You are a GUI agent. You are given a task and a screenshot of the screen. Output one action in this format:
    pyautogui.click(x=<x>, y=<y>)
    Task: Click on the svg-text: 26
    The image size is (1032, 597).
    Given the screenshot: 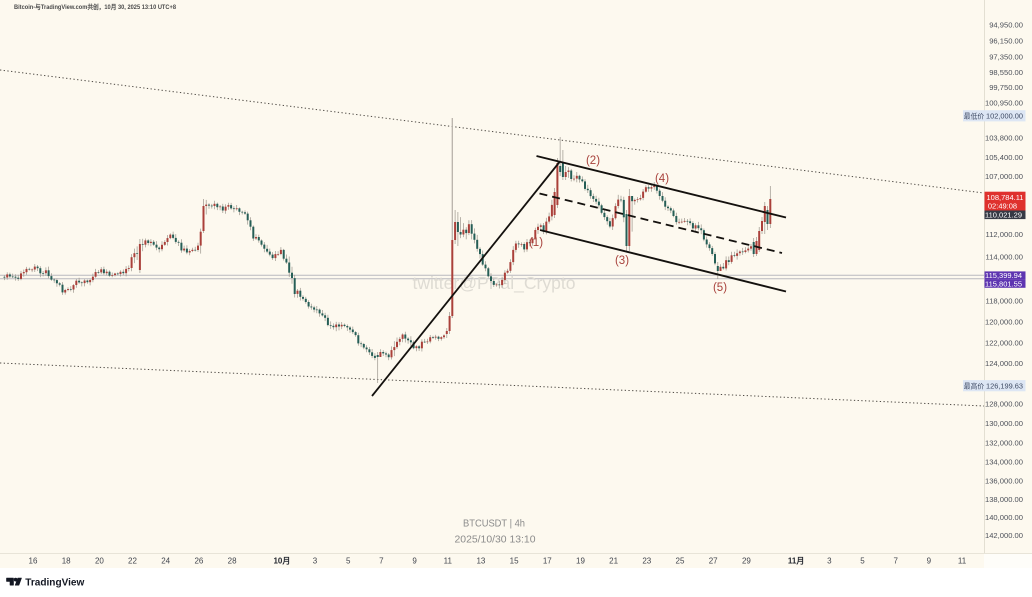 What is the action you would take?
    pyautogui.click(x=198, y=561)
    